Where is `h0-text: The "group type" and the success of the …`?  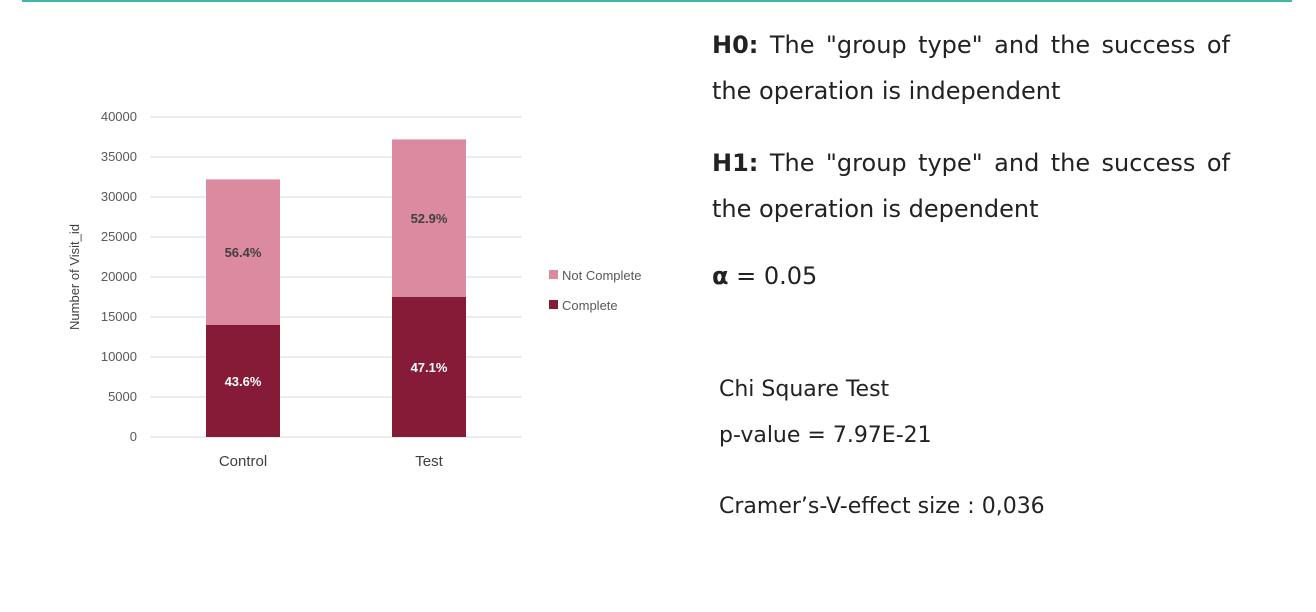 h0-text: The "group type" and the success of the … is located at coordinates (971, 68).